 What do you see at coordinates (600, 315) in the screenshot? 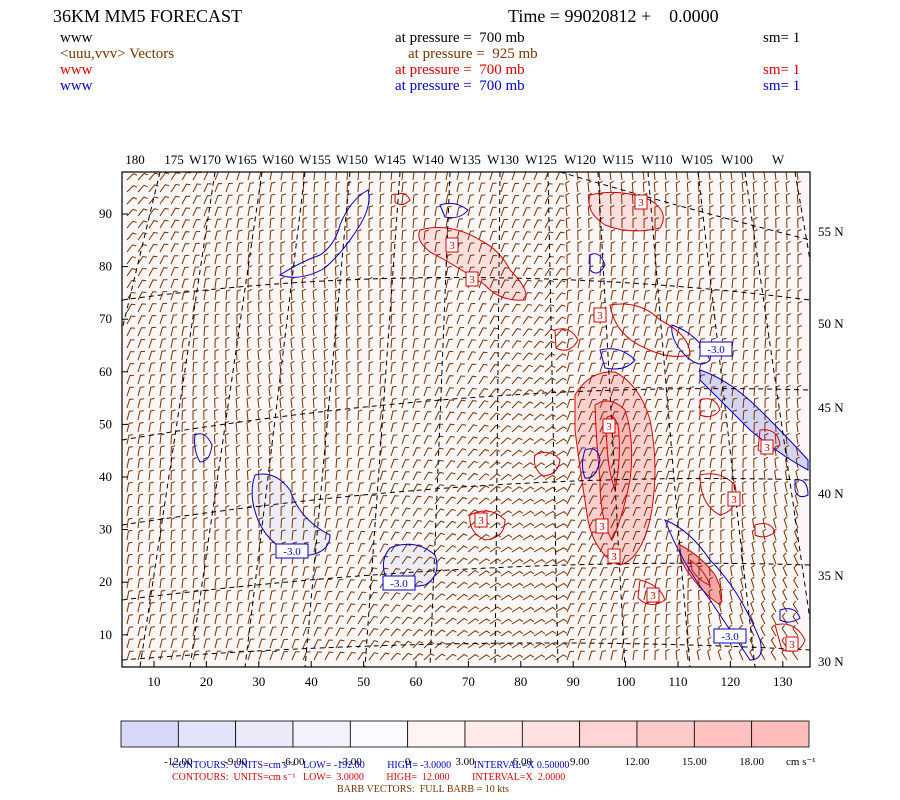
I see `red-contour-label-box` at bounding box center [600, 315].